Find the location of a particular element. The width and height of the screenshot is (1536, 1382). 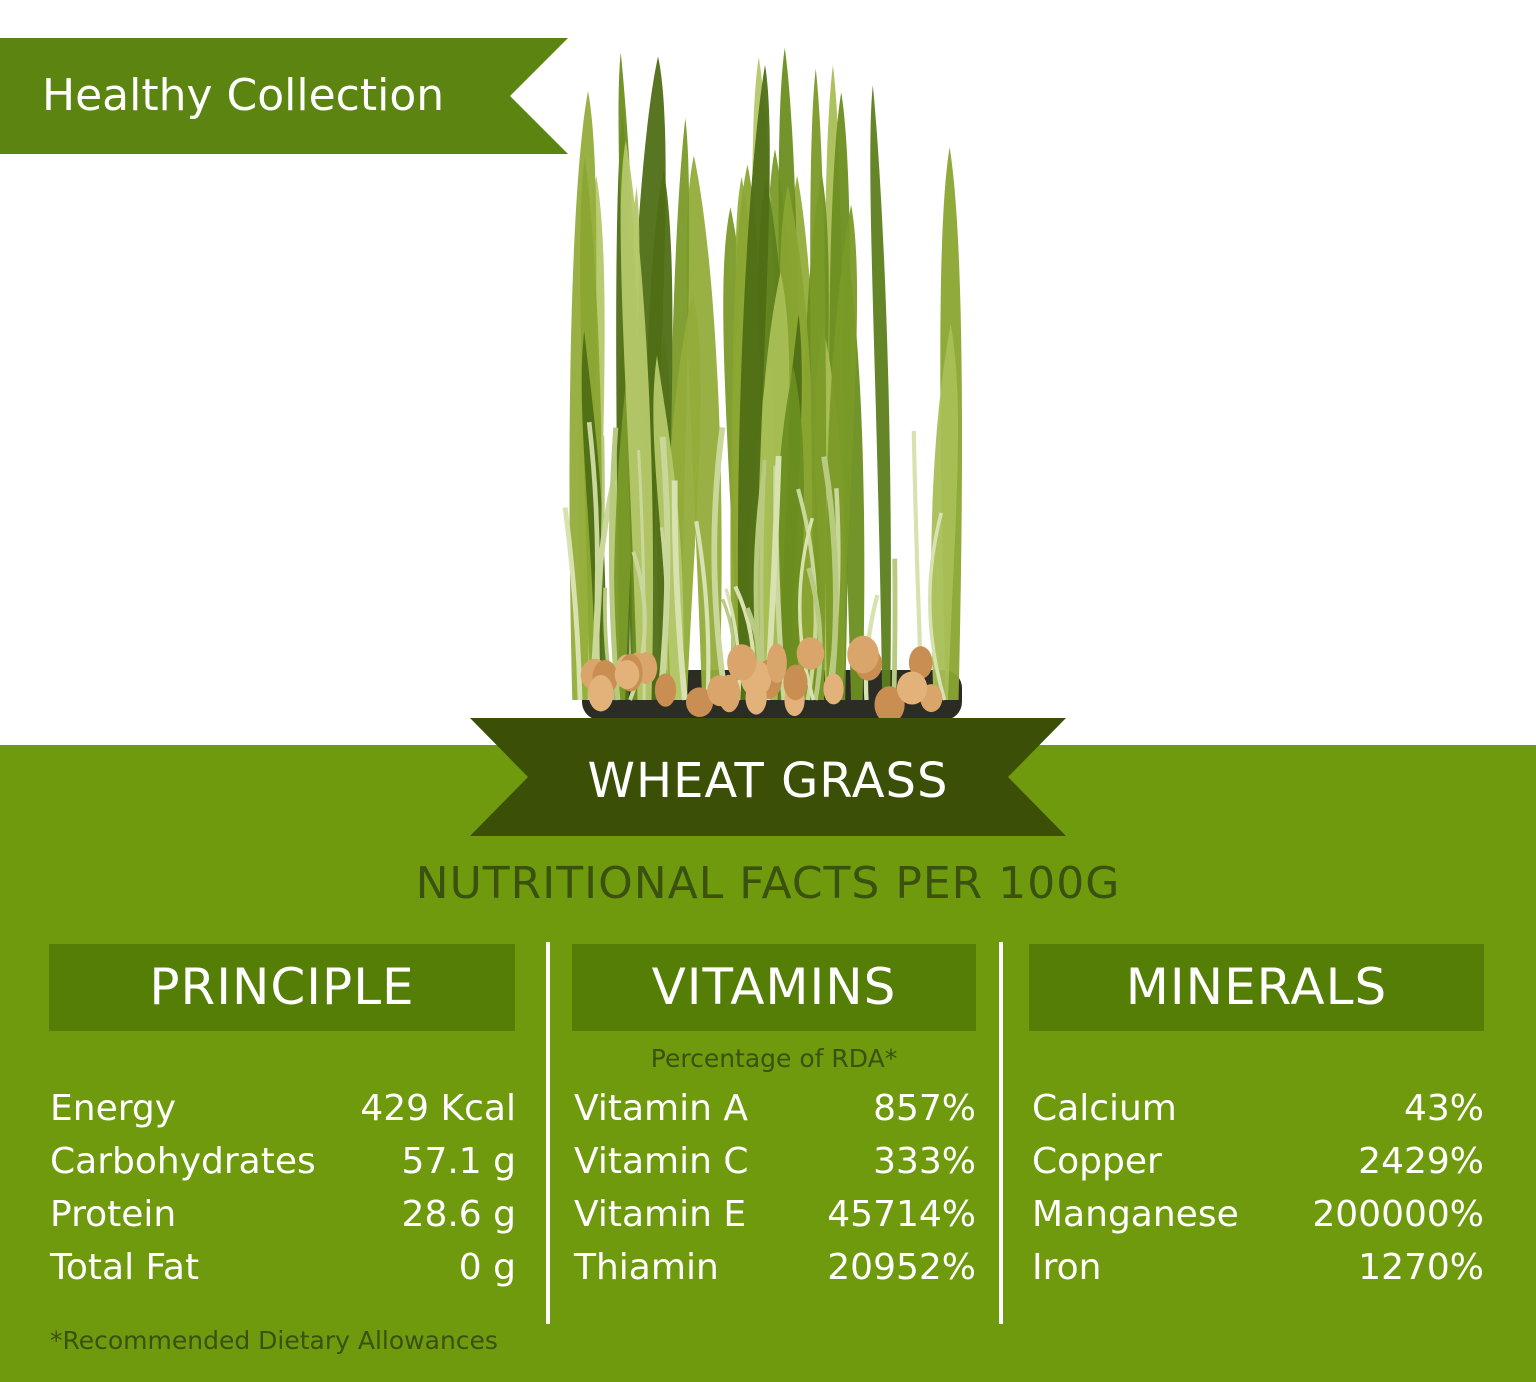

mineral-row: Calcium 43% is located at coordinates (1258, 1114).